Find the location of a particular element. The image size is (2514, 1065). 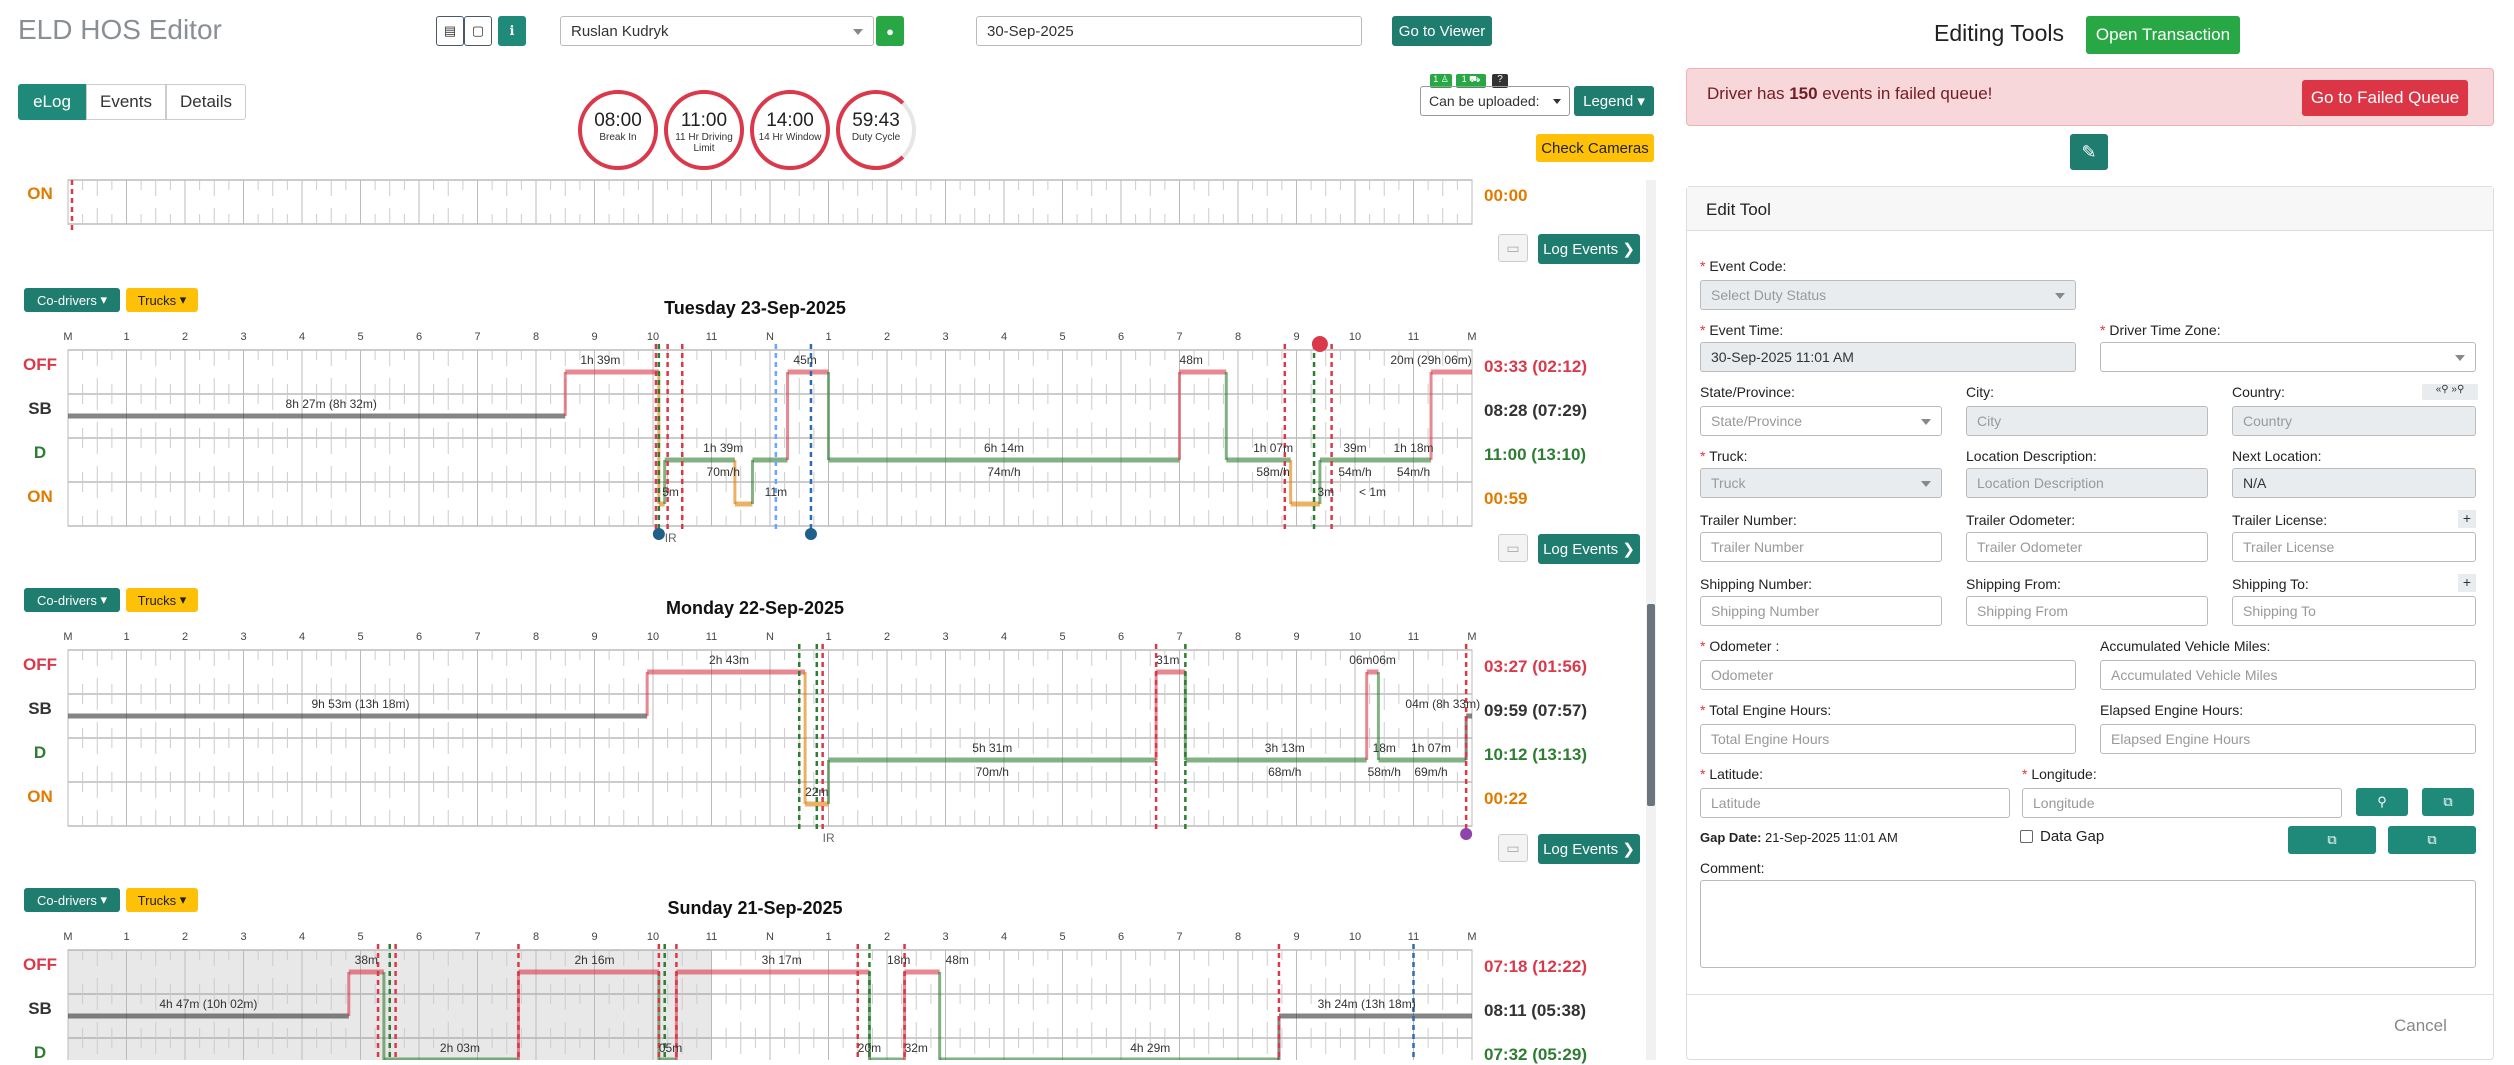

add-trailer-icon: + is located at coordinates (2467, 519).